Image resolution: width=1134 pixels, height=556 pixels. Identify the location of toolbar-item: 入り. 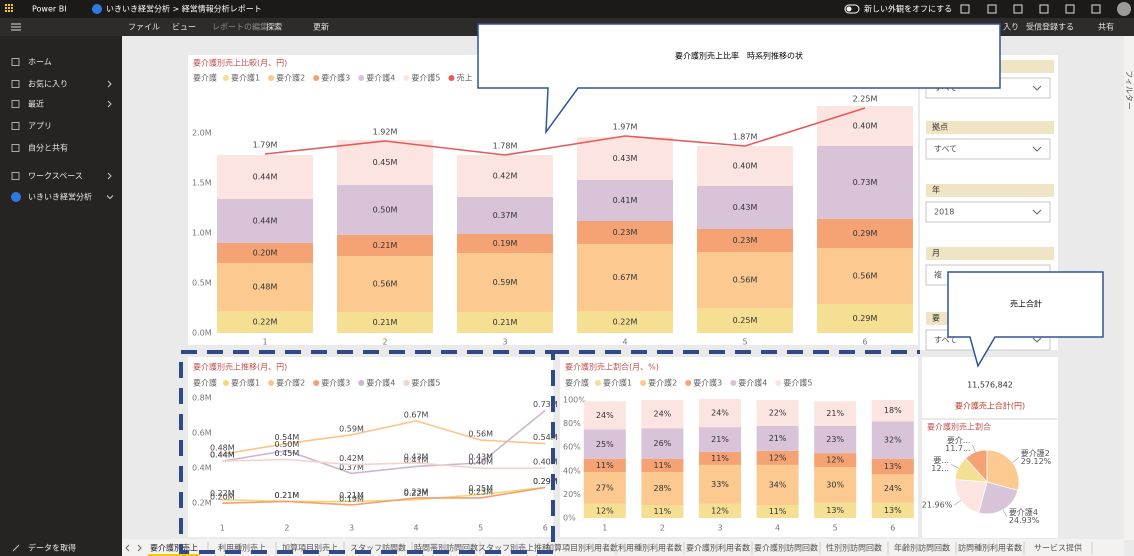
(1011, 27).